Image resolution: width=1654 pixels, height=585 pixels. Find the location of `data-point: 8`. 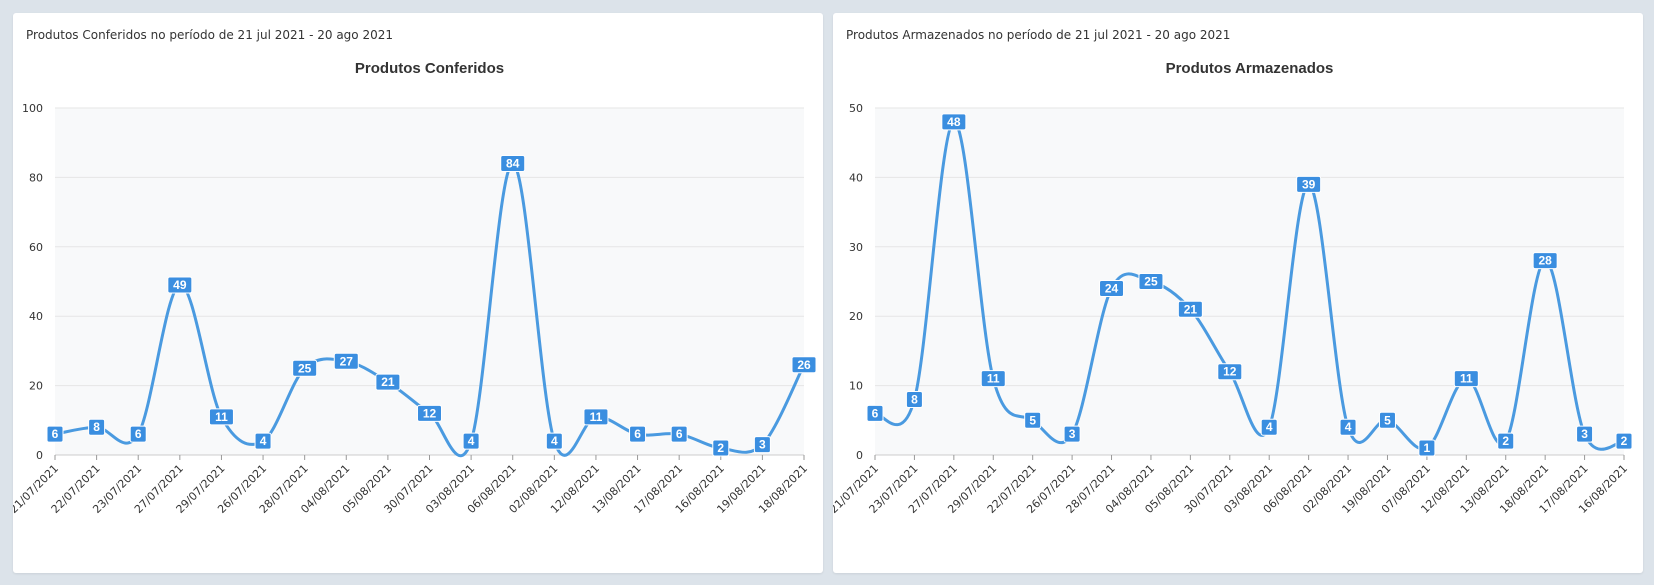

data-point: 8 is located at coordinates (97, 427).